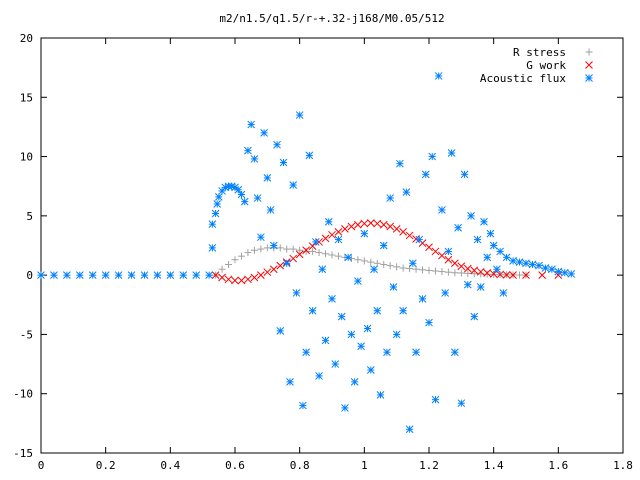 This screenshot has height=480, width=640. What do you see at coordinates (235, 465) in the screenshot?
I see `x-tick-label: 0.6` at bounding box center [235, 465].